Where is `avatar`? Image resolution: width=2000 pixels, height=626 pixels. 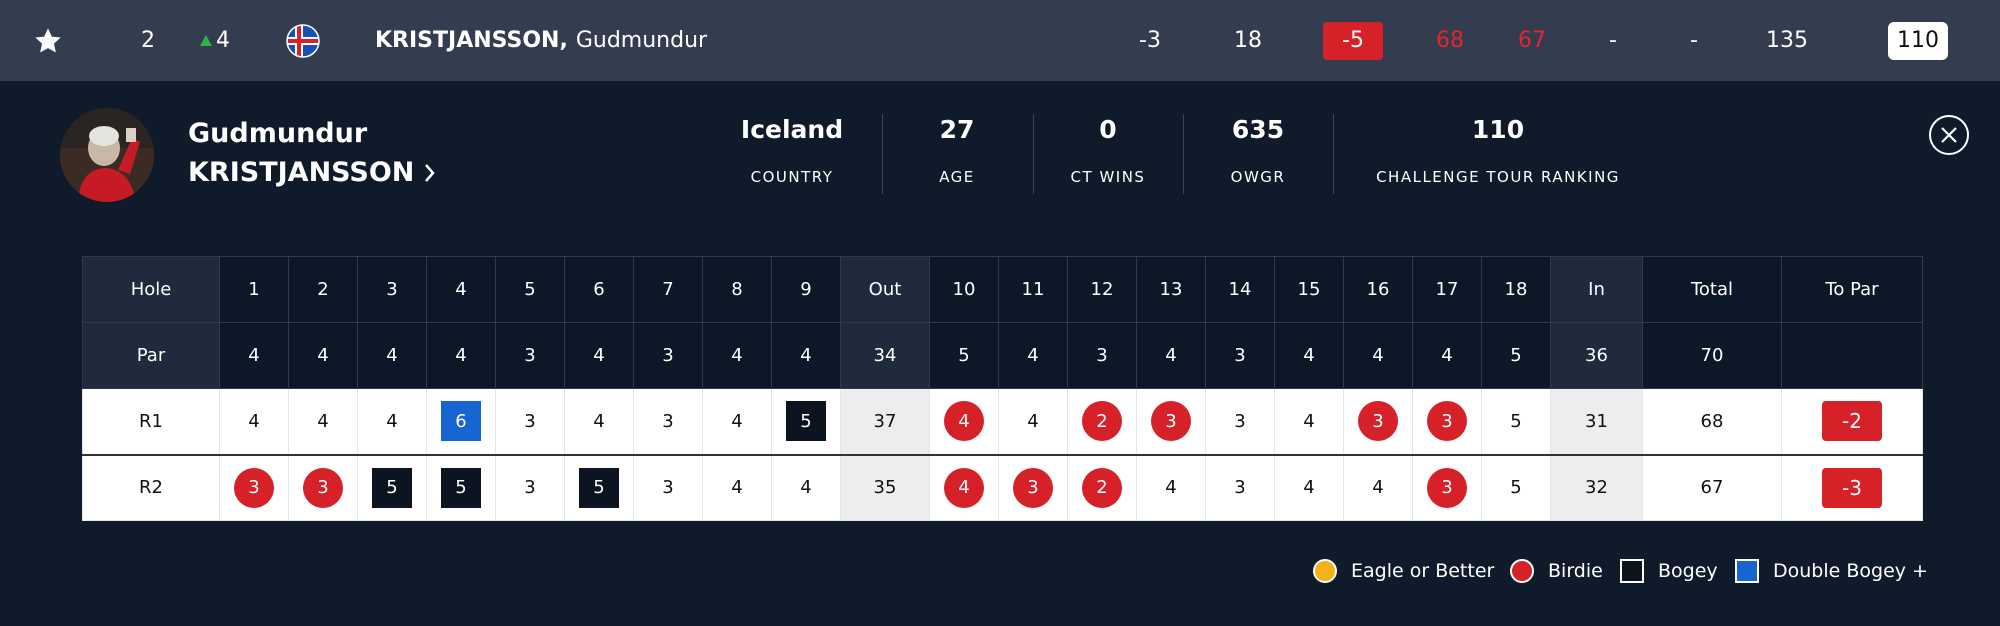
avatar is located at coordinates (107, 155).